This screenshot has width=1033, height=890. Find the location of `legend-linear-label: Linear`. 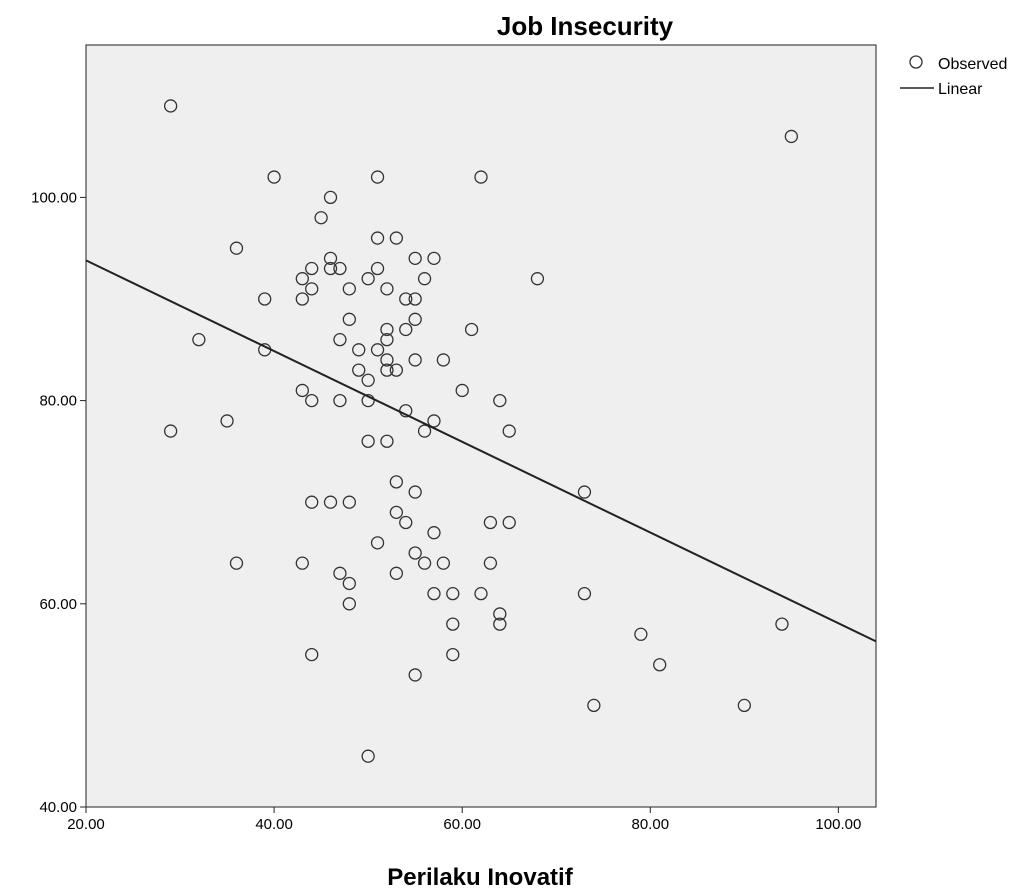

legend-linear-label: Linear is located at coordinates (960, 89).